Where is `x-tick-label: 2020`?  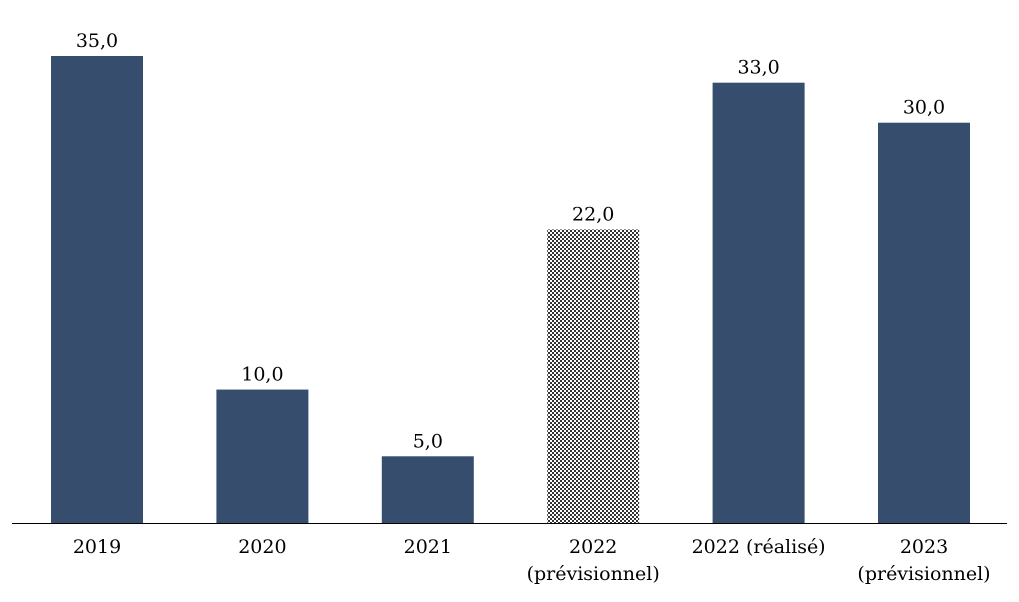 x-tick-label: 2020 is located at coordinates (262, 547).